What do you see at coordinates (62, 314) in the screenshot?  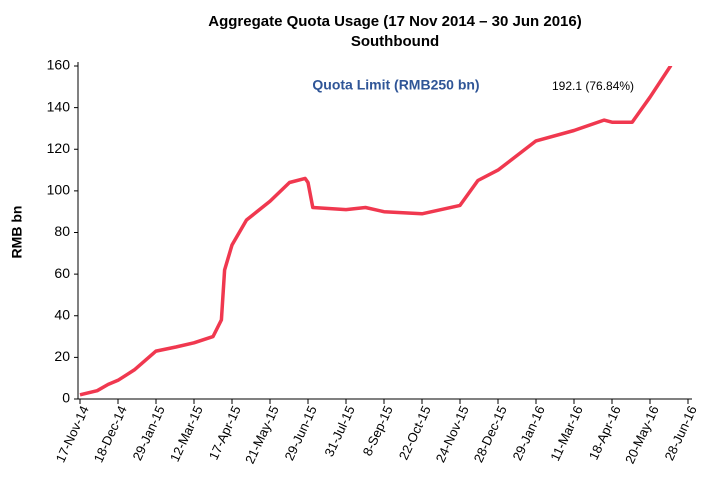 I see `y-tick-label: 40` at bounding box center [62, 314].